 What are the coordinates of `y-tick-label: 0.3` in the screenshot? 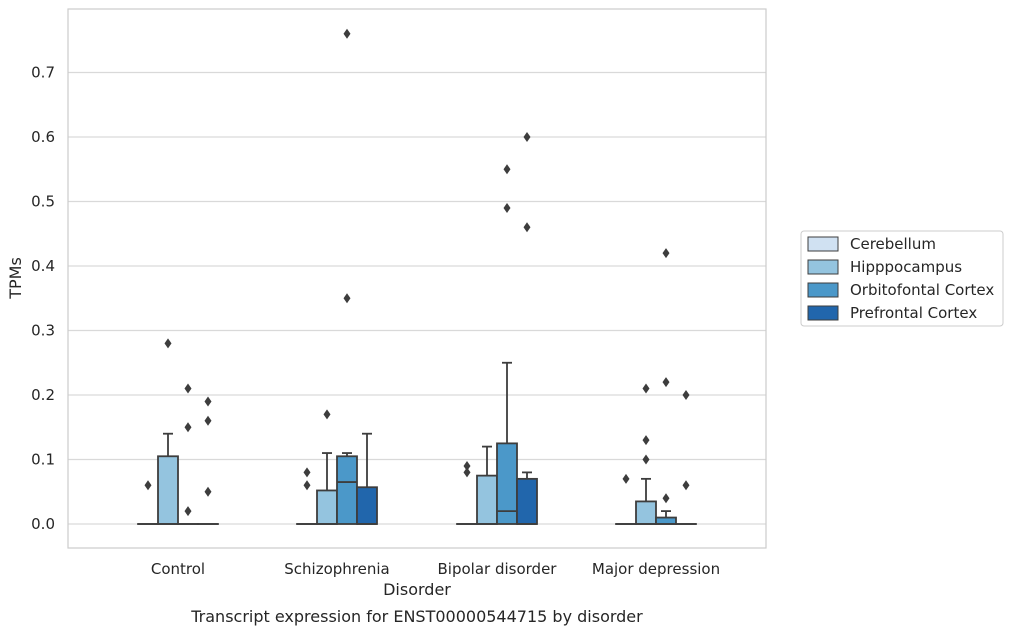 It's located at (43, 331).